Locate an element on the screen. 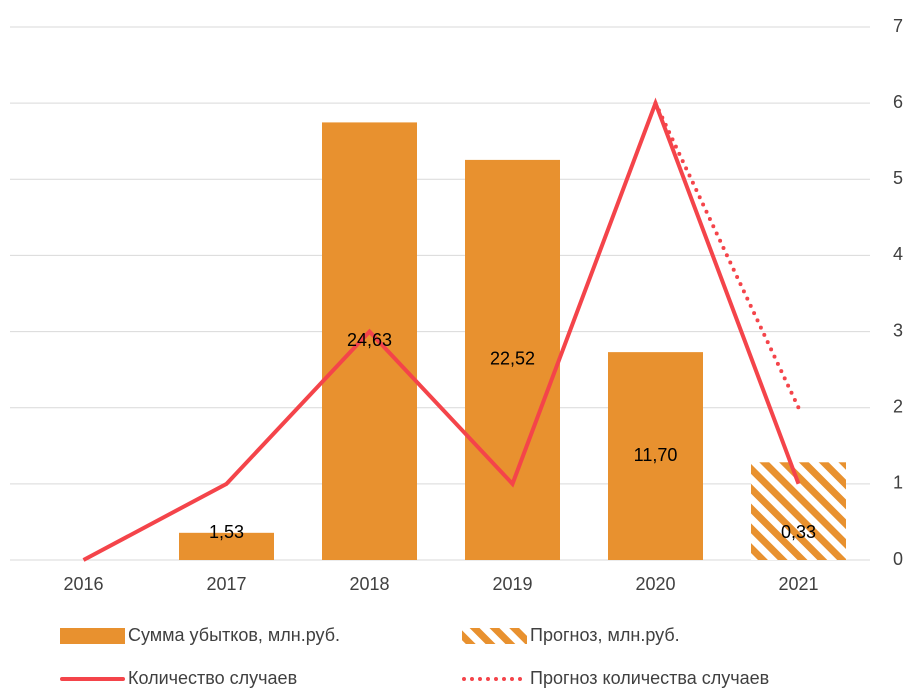 This screenshot has height=699, width=908. x-tick-label: 2016 is located at coordinates (83, 584).